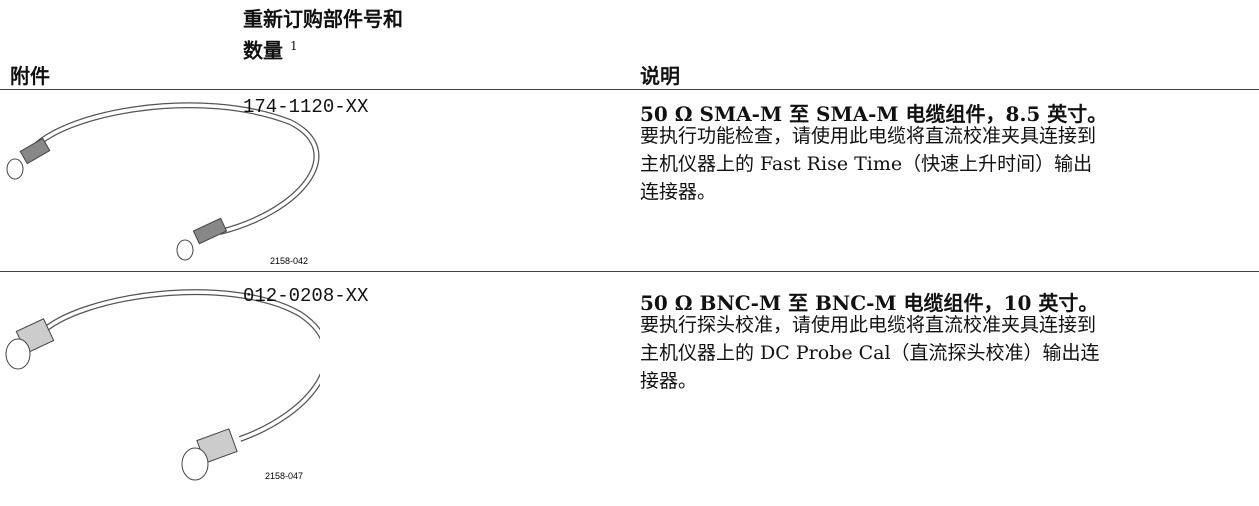 Image resolution: width=1259 pixels, height=506 pixels. Describe the element at coordinates (293, 46) in the screenshot. I see `footnote: 1` at that location.